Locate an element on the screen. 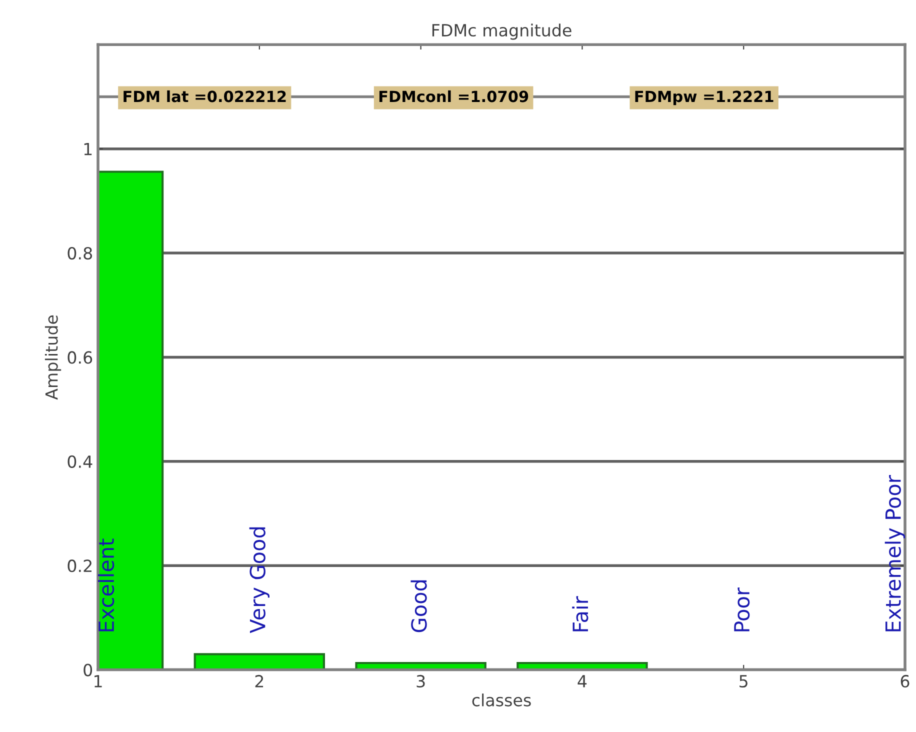  annotation: FDMpw =1.2221 is located at coordinates (704, 98).